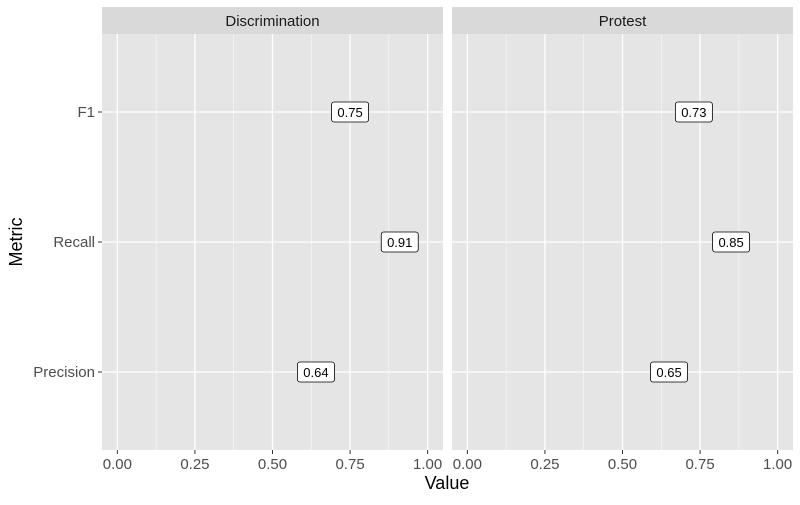 The width and height of the screenshot is (800, 505). I want to click on y-tick-label: F1, so click(86, 112).